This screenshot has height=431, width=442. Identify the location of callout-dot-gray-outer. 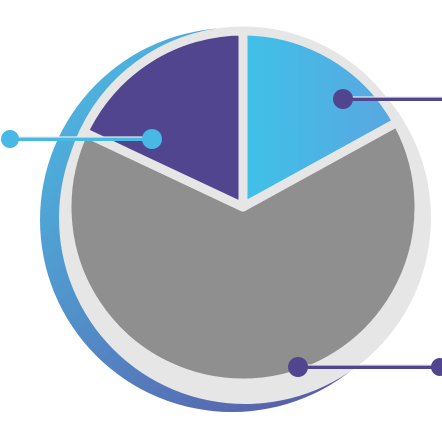
(436, 367).